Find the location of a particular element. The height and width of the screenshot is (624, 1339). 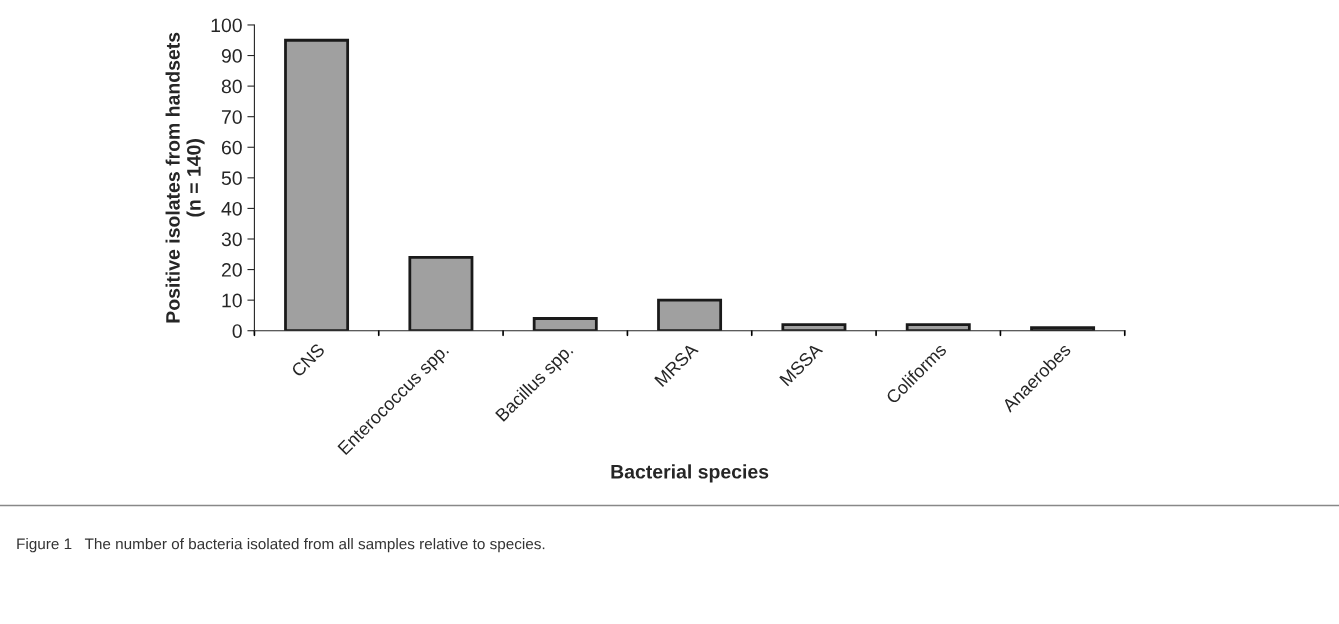

y-tick-label: 50 is located at coordinates (231, 178).